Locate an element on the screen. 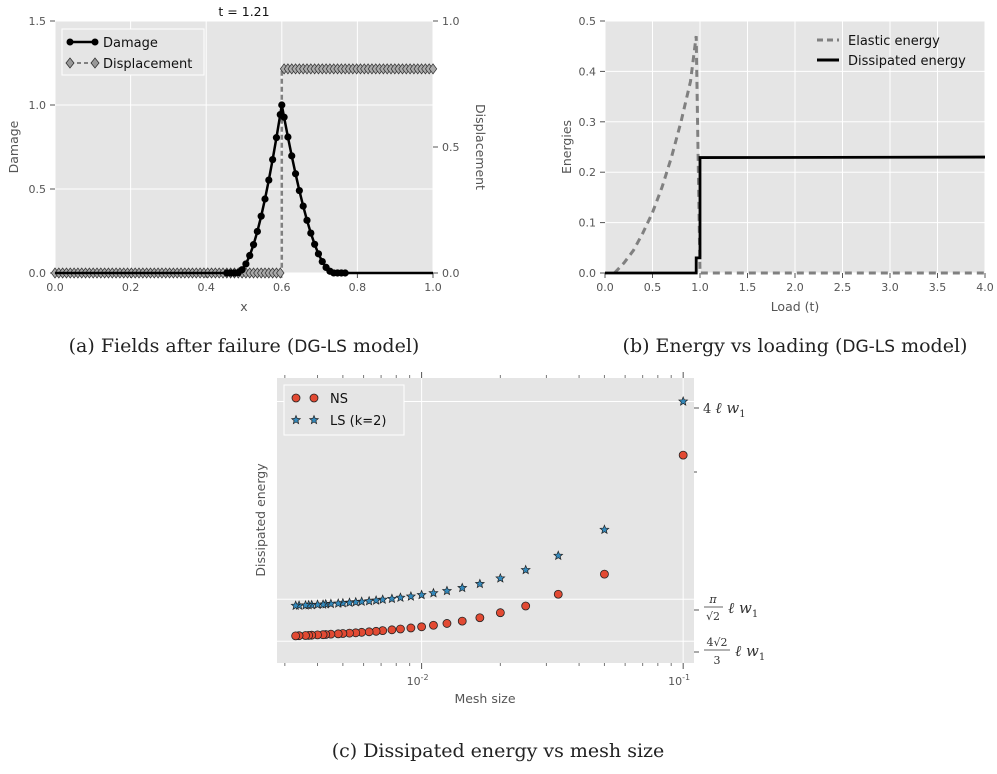 This screenshot has height=774, width=997. c-xtick-label-1: 10⁻¹ is located at coordinates (679, 680).